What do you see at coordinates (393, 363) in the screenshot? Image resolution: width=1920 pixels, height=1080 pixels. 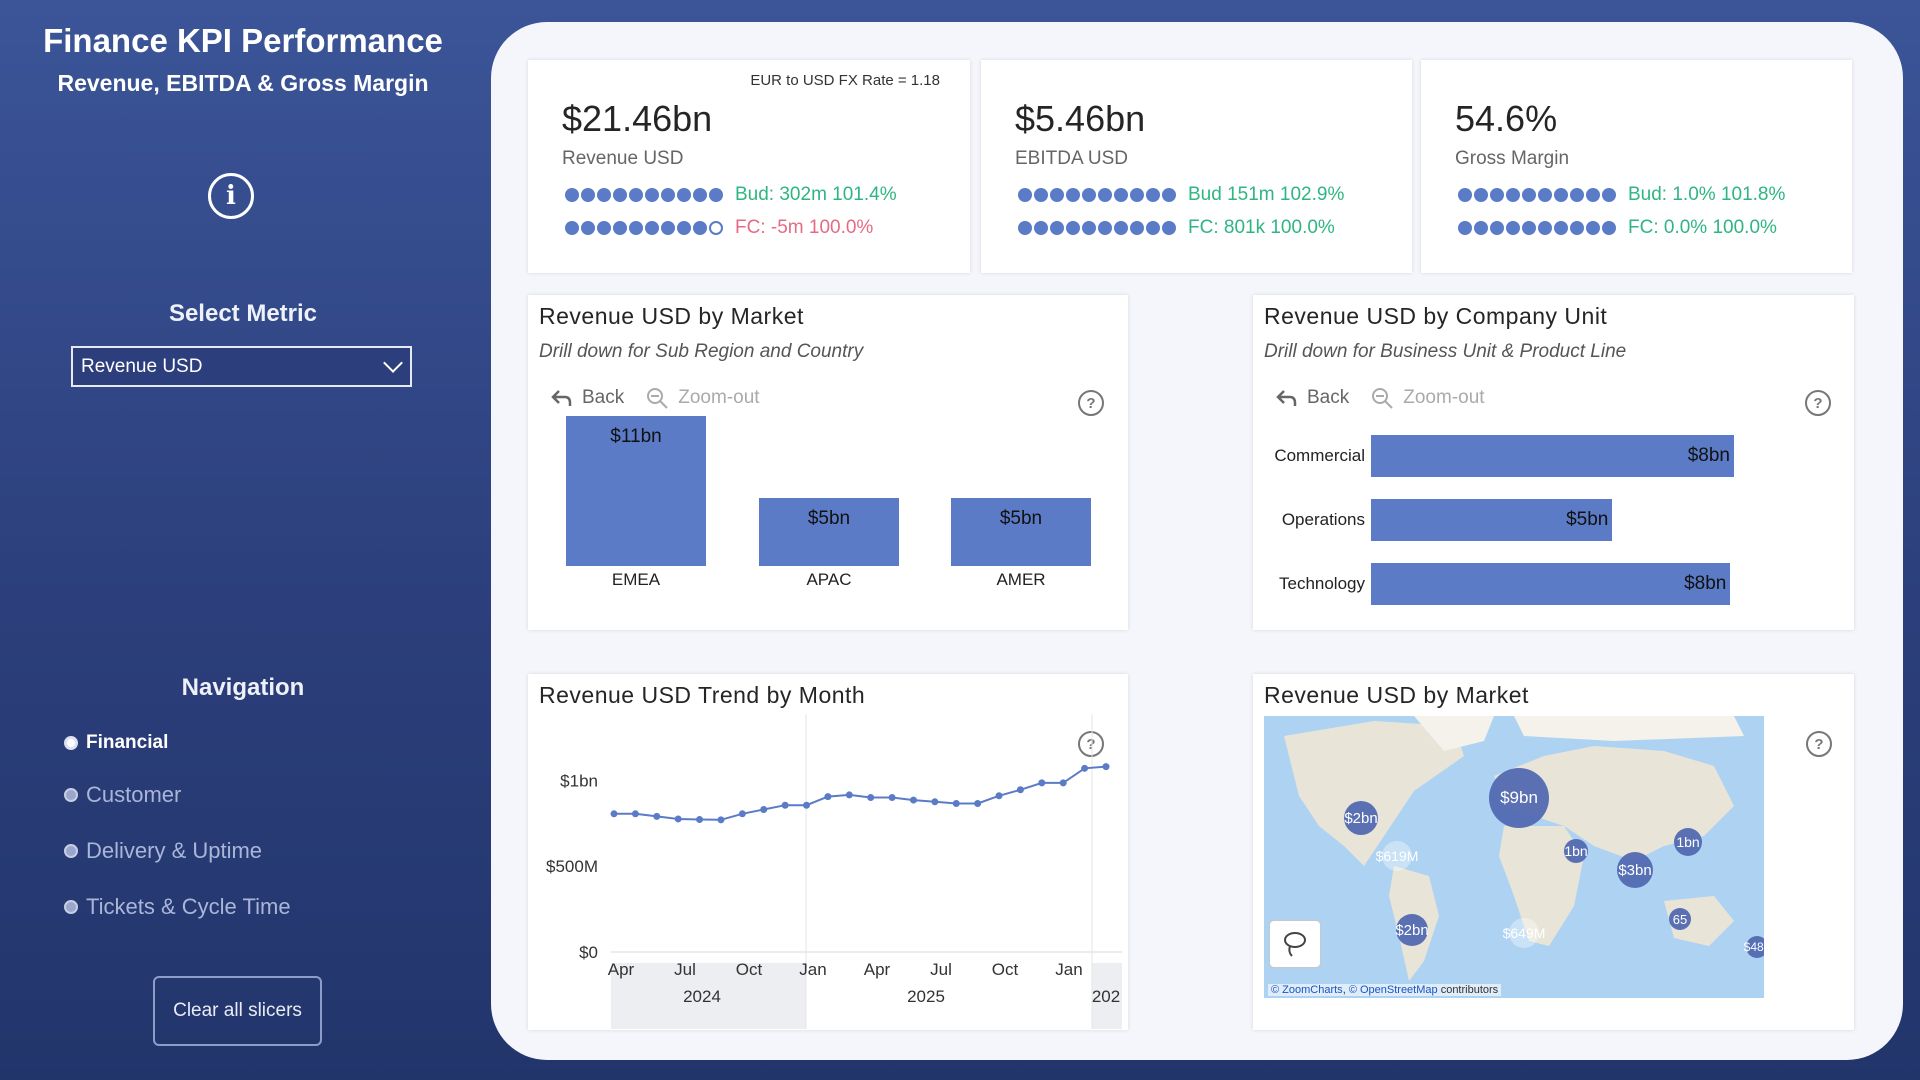 I see `chevron-down-icon` at bounding box center [393, 363].